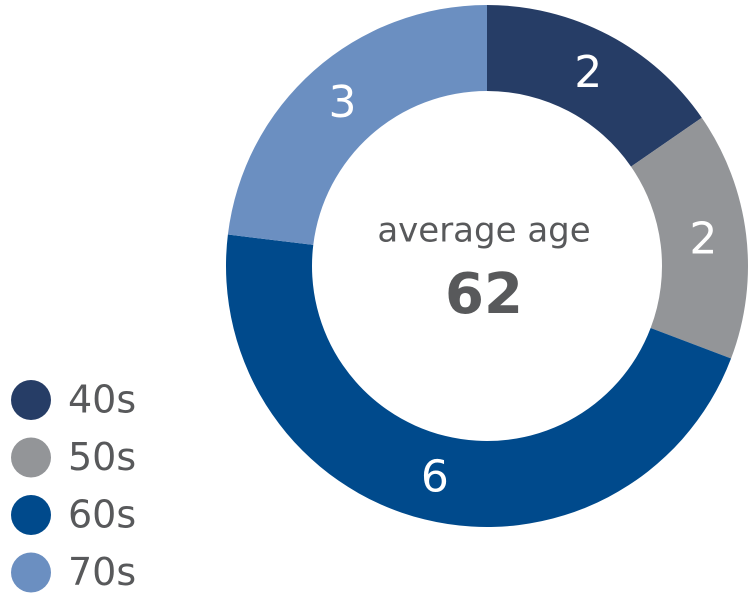  Describe the element at coordinates (102, 457) in the screenshot. I see `legend-label: 50s` at that location.